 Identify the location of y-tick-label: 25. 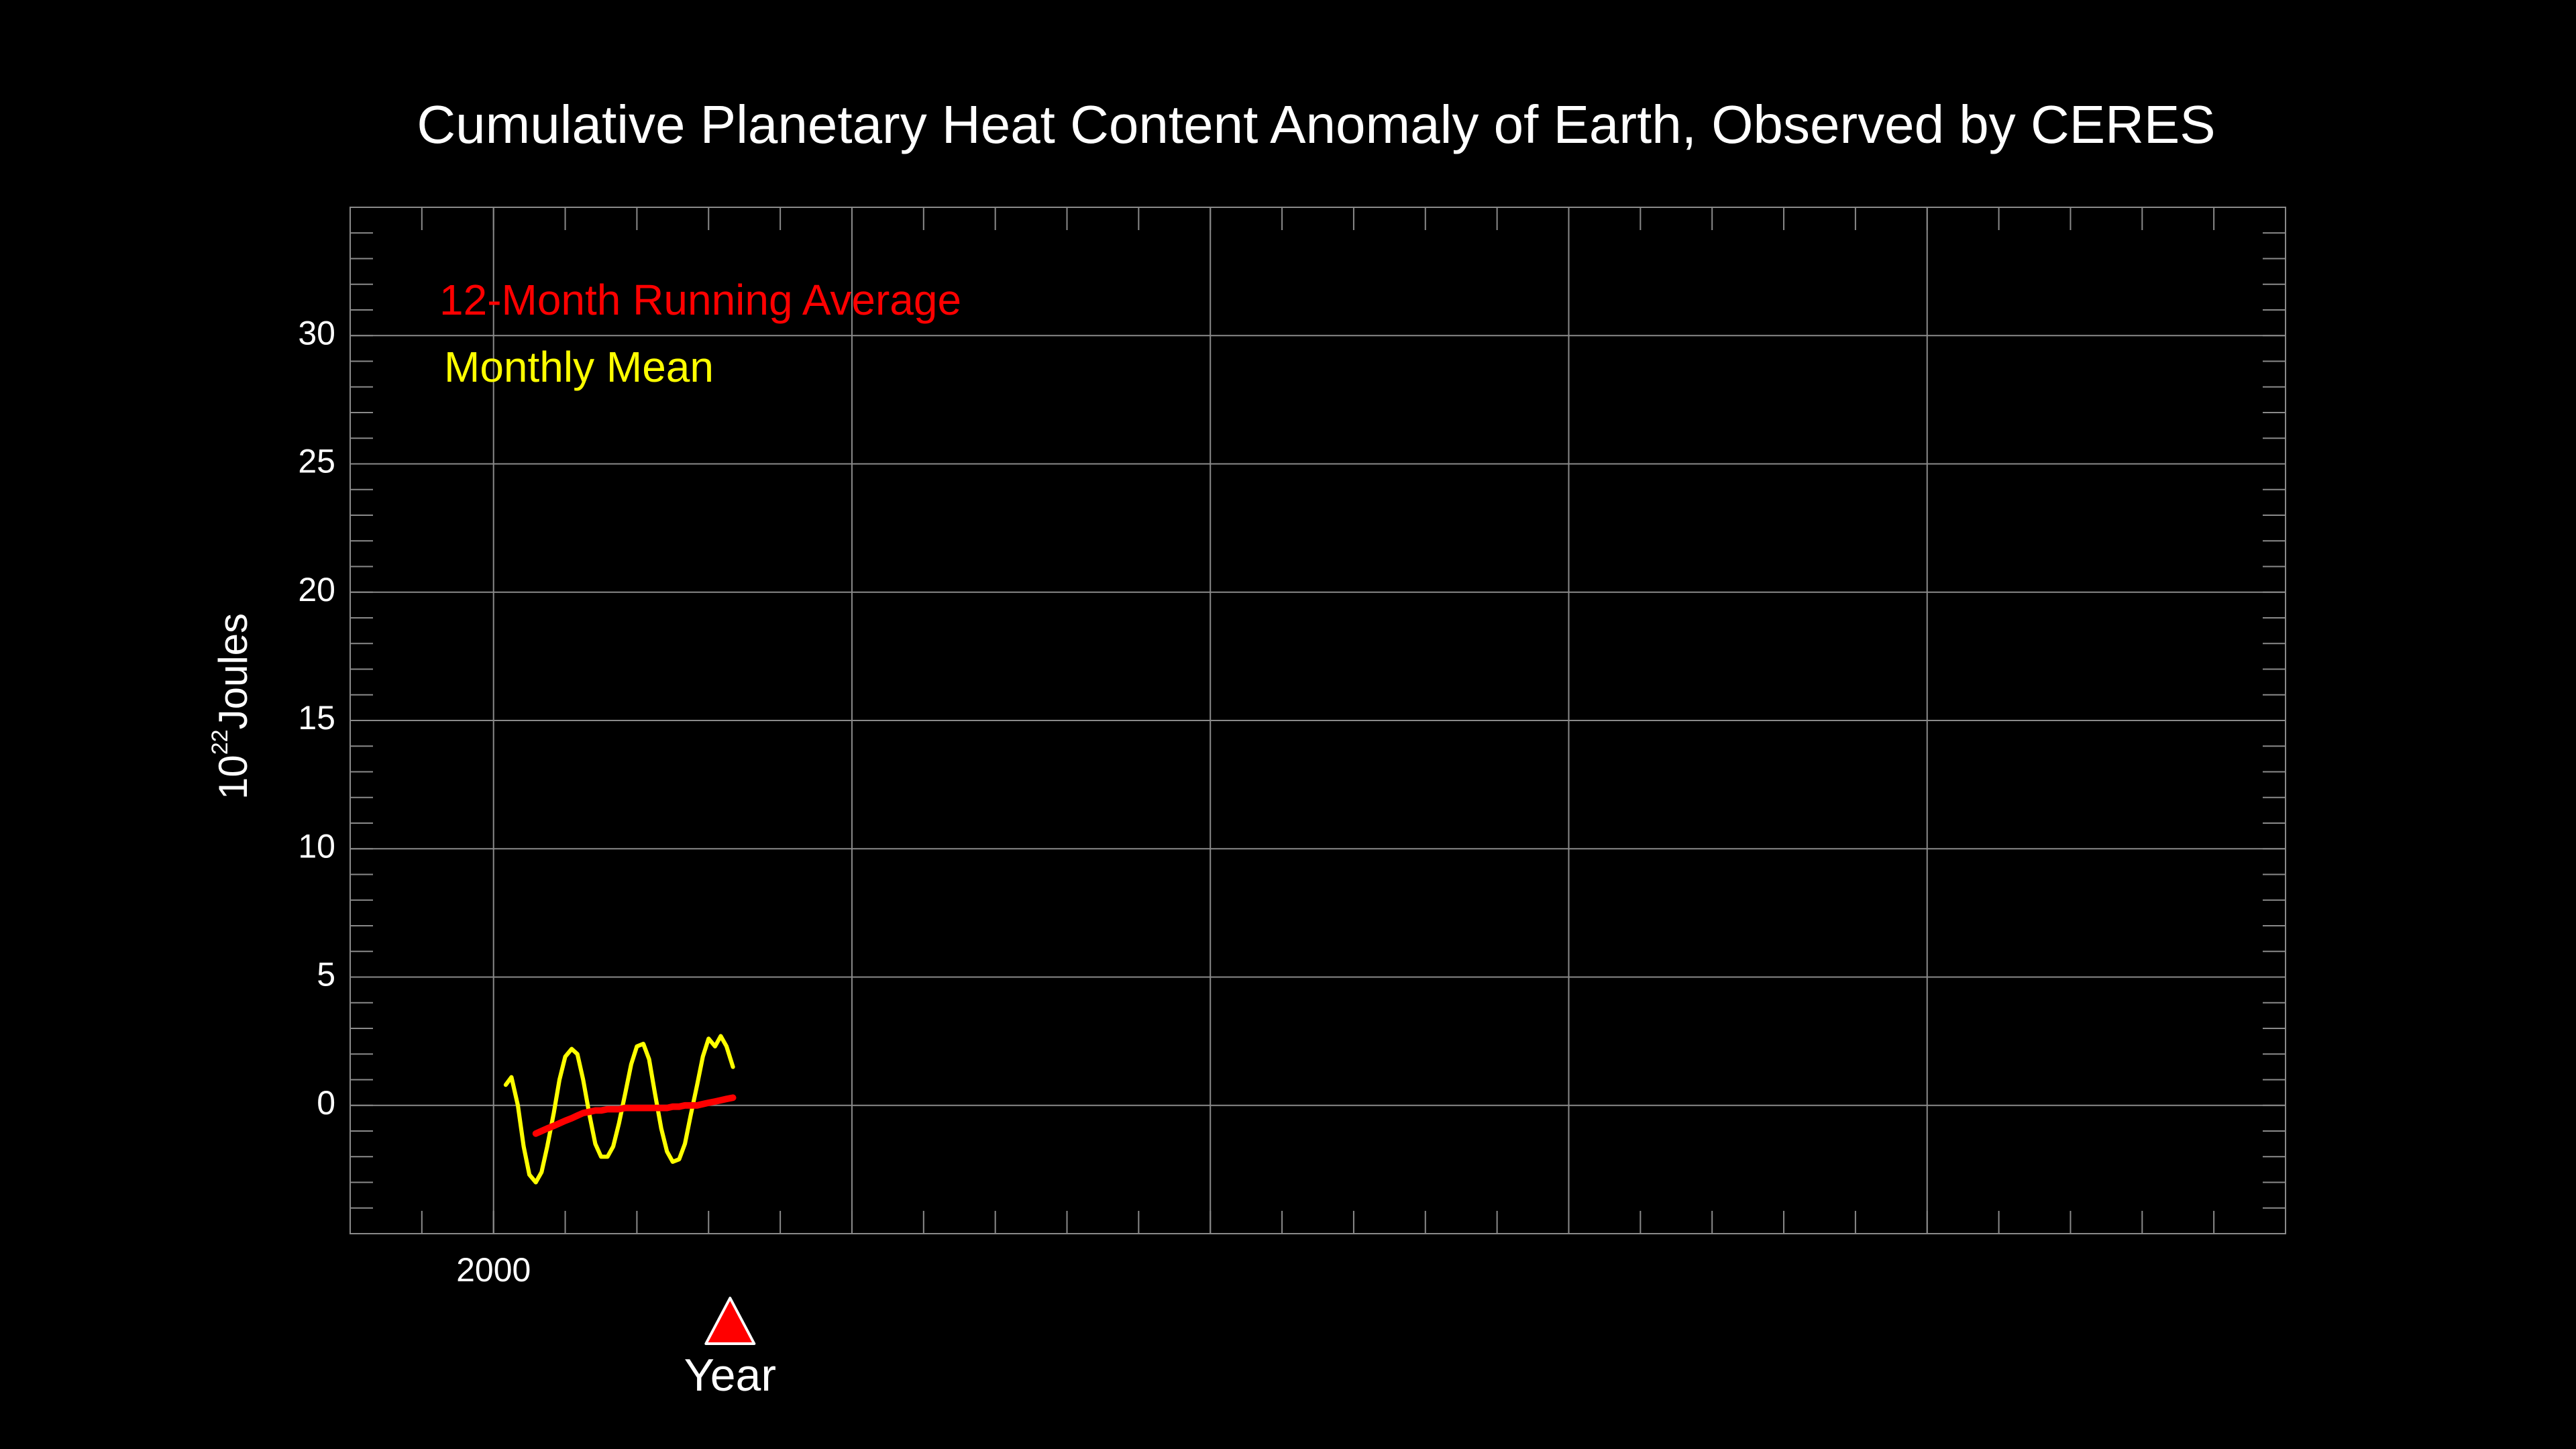
(316, 461).